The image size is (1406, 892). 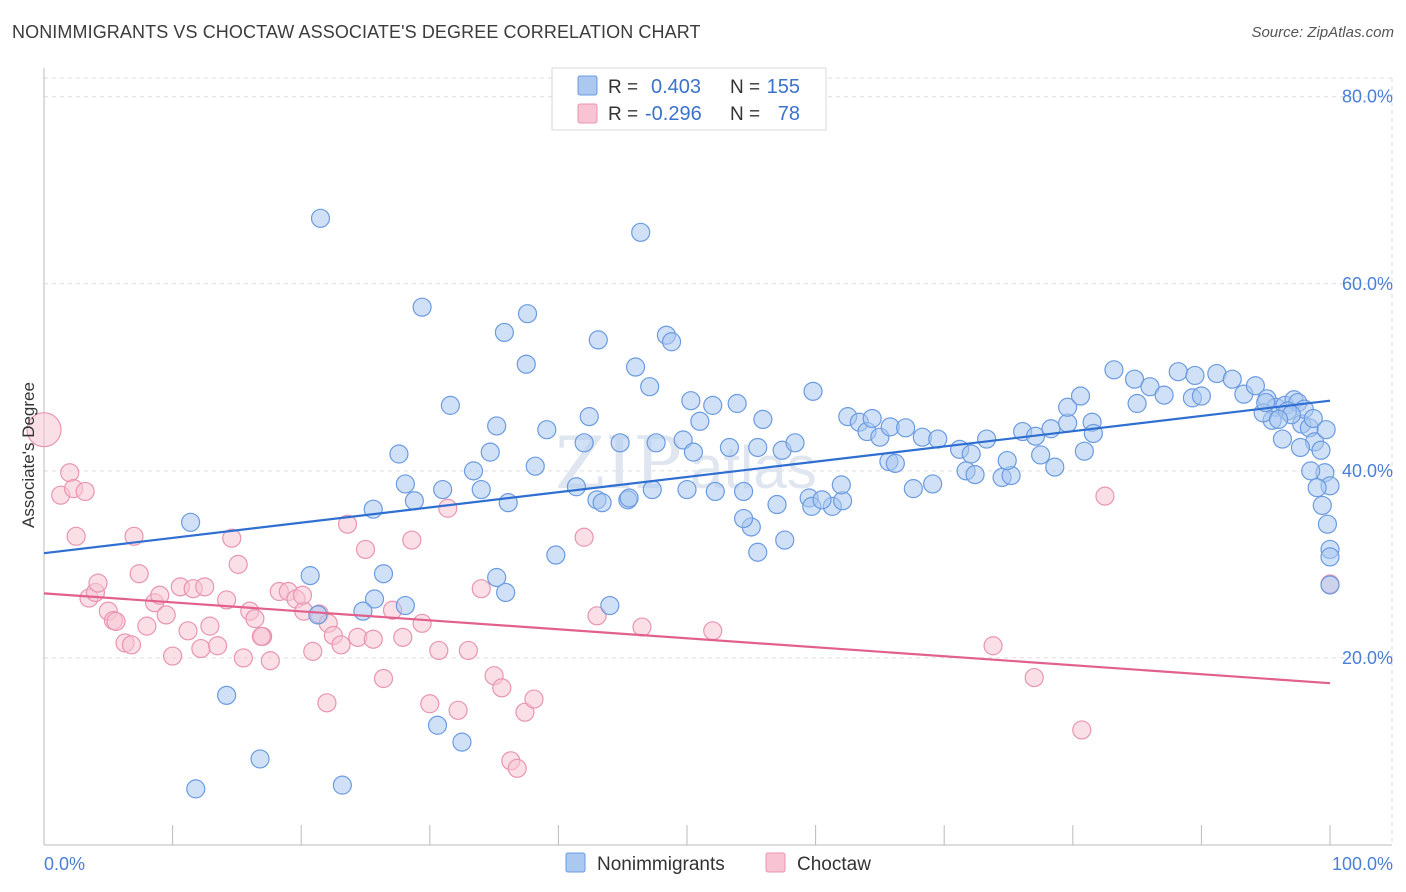 I want to click on y-tick-label: 40.0%, so click(x=1367, y=471).